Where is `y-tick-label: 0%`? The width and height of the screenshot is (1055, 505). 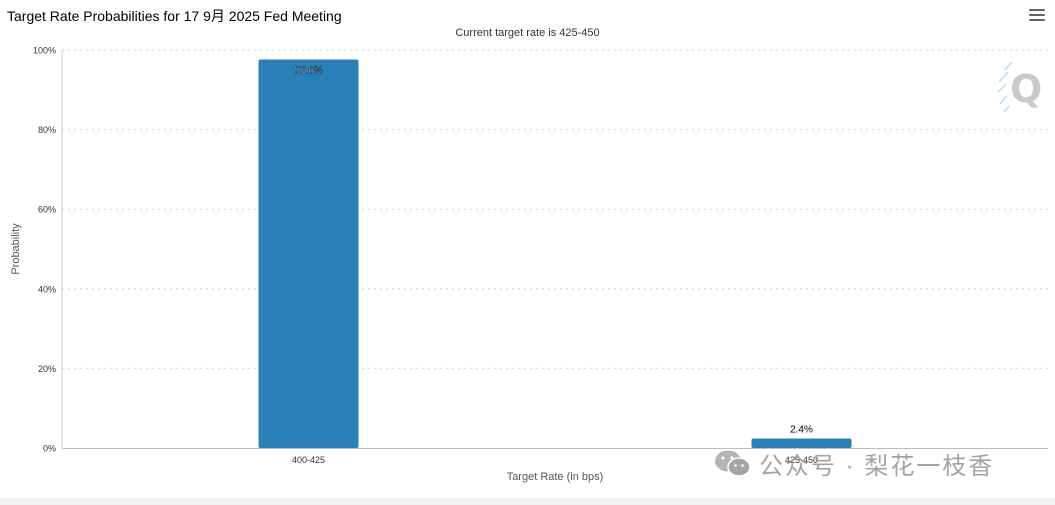
y-tick-label: 0% is located at coordinates (49, 449).